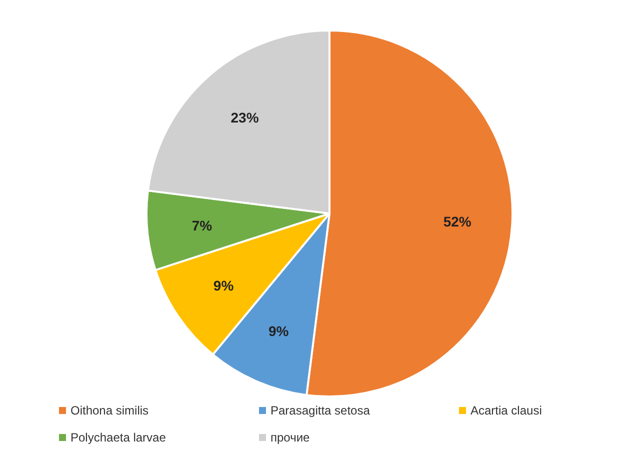  I want to click on data-label: 7%, so click(202, 226).